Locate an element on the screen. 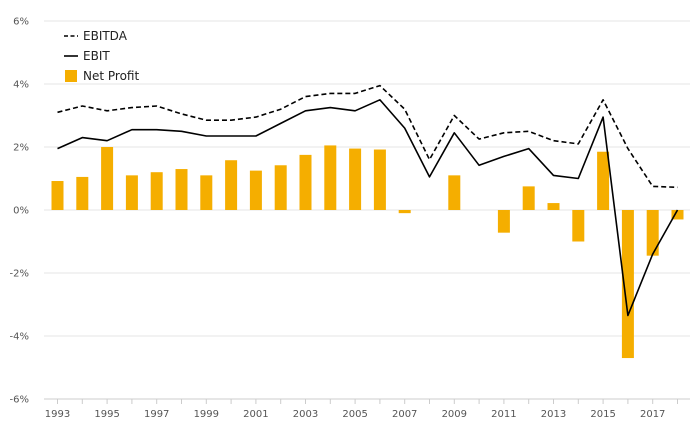 This screenshot has width=700, height=433. x-tick-label: 2009 is located at coordinates (454, 414).